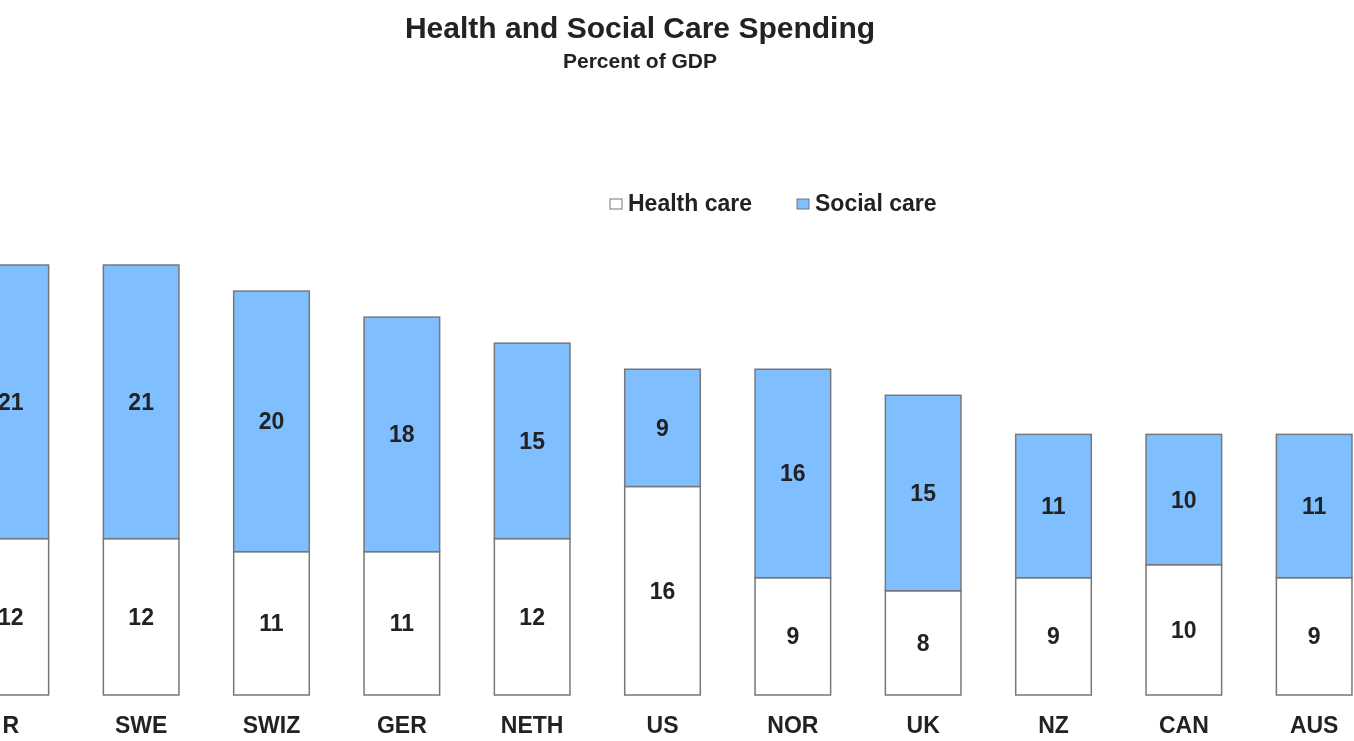 The width and height of the screenshot is (1354, 741). I want to click on x-tick-label: NZ, so click(1053, 725).